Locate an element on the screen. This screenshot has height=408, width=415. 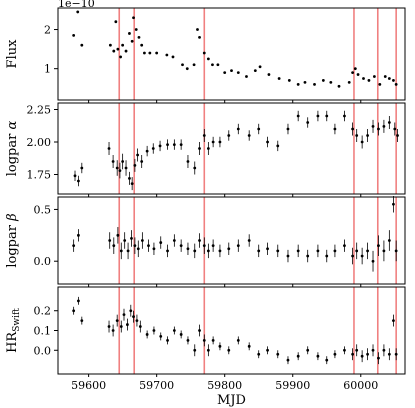
x-tick-label: 59600 is located at coordinates (88, 385).